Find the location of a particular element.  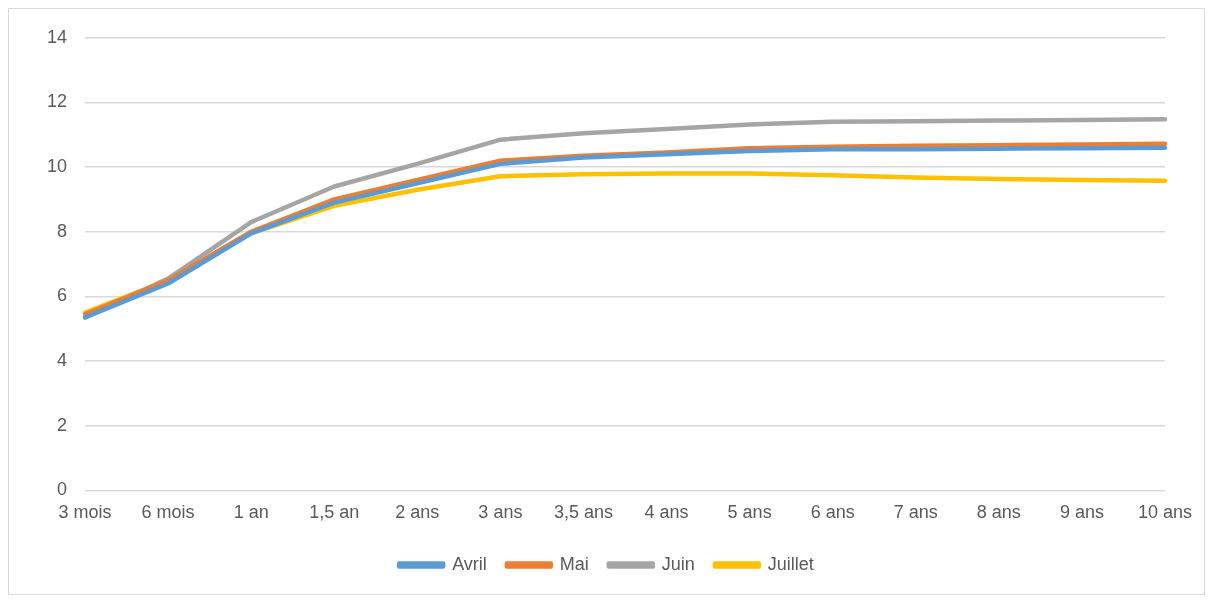

legend-label: Juillet is located at coordinates (790, 563).